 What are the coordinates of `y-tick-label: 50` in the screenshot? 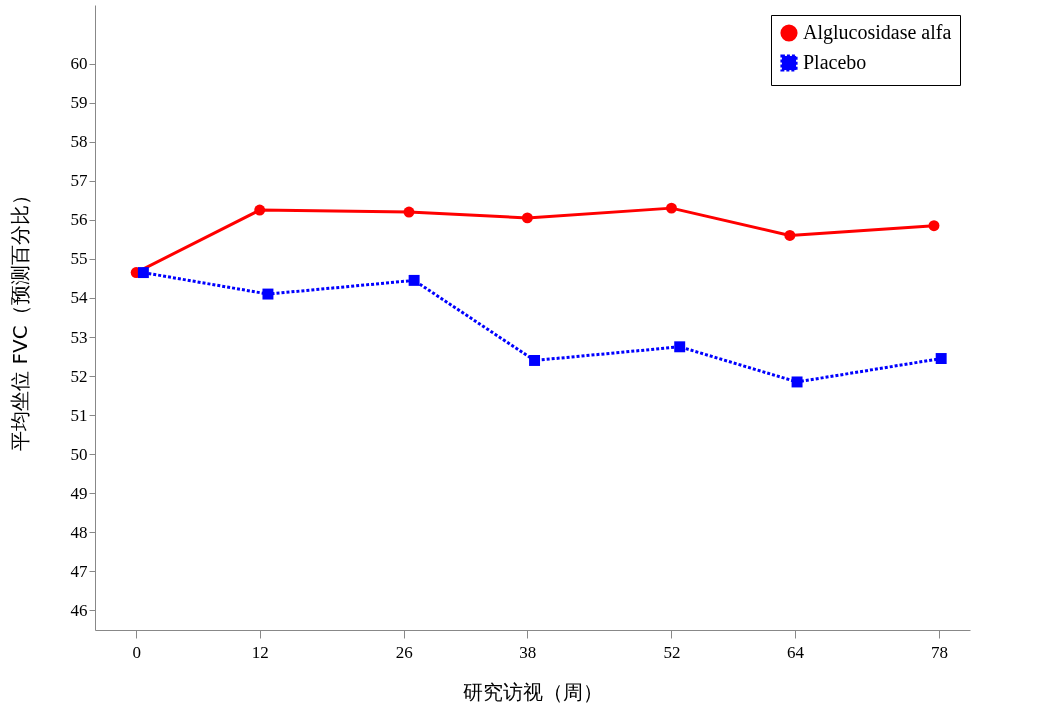 It's located at (79, 454).